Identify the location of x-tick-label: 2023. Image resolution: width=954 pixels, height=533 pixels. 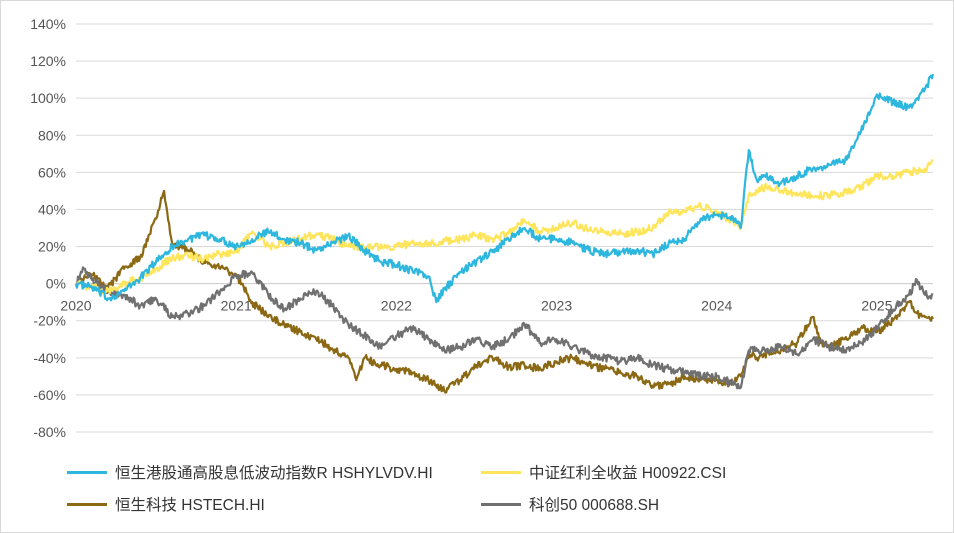
(556, 306).